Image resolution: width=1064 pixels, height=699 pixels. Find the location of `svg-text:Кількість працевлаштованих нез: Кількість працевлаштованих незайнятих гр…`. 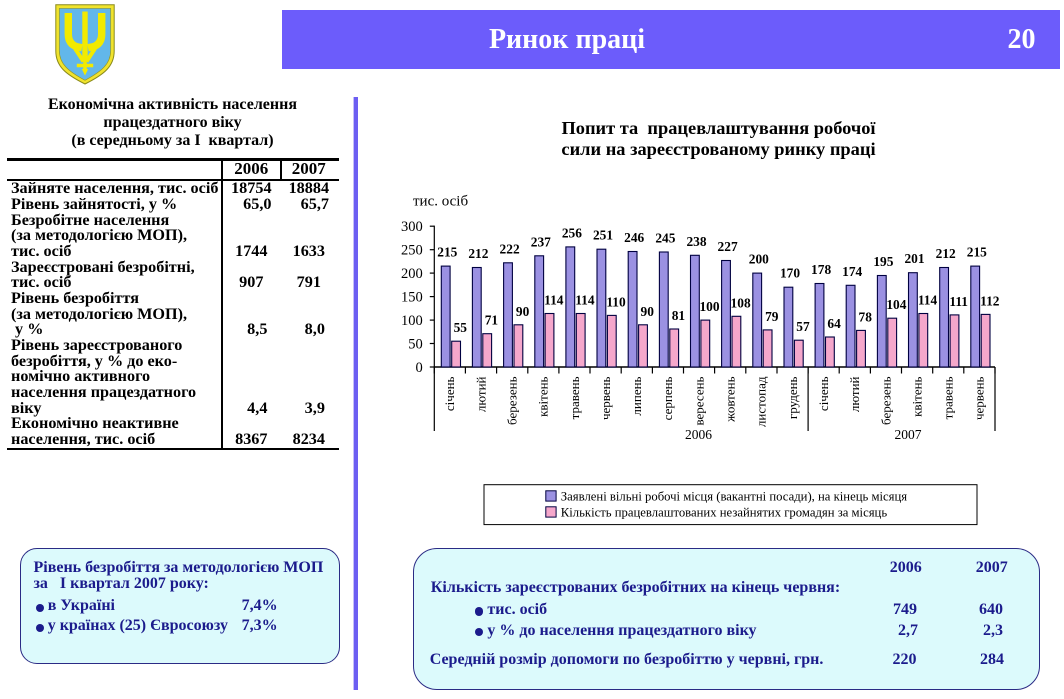

svg-text:Кількість працевлаштованих нез: Кількість працевлаштованих незайнятих гр… is located at coordinates (724, 512).